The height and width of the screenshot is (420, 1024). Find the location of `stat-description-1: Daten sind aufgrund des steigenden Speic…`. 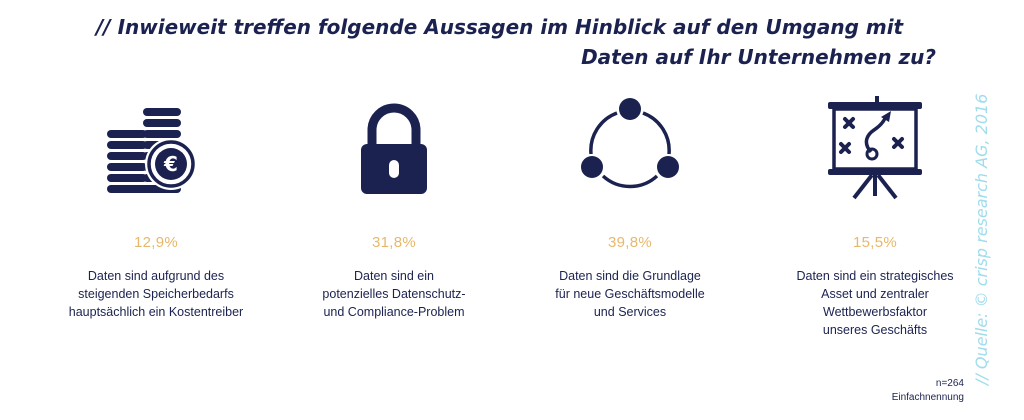

stat-description-1: Daten sind aufgrund des steigenden Speic… is located at coordinates (156, 294).